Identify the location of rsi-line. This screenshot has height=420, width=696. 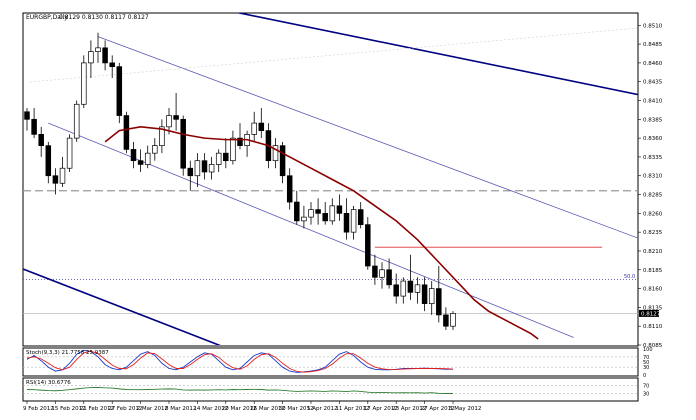
(239, 390).